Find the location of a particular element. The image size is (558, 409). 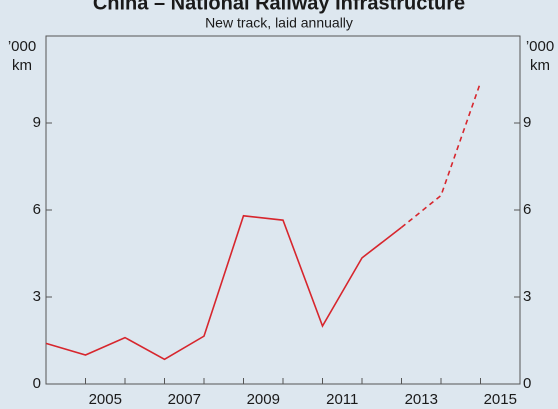

x-tick-label: 2013 is located at coordinates (421, 399).